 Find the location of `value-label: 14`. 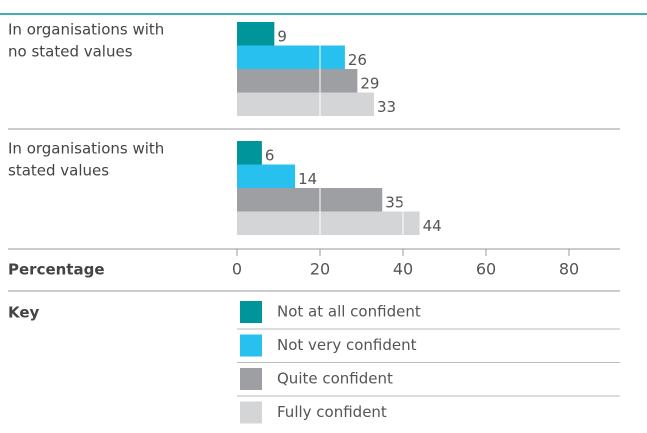

value-label: 14 is located at coordinates (307, 179).